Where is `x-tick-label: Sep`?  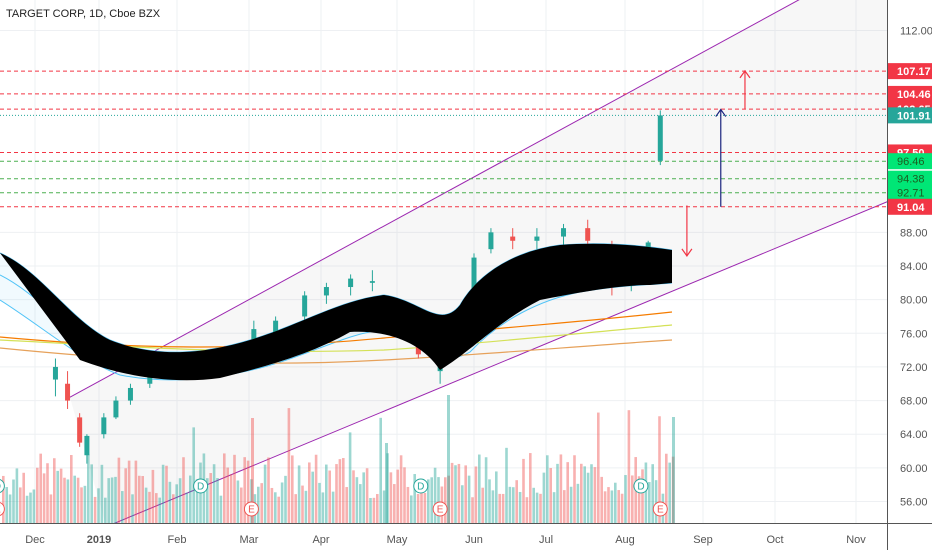 x-tick-label: Sep is located at coordinates (703, 540).